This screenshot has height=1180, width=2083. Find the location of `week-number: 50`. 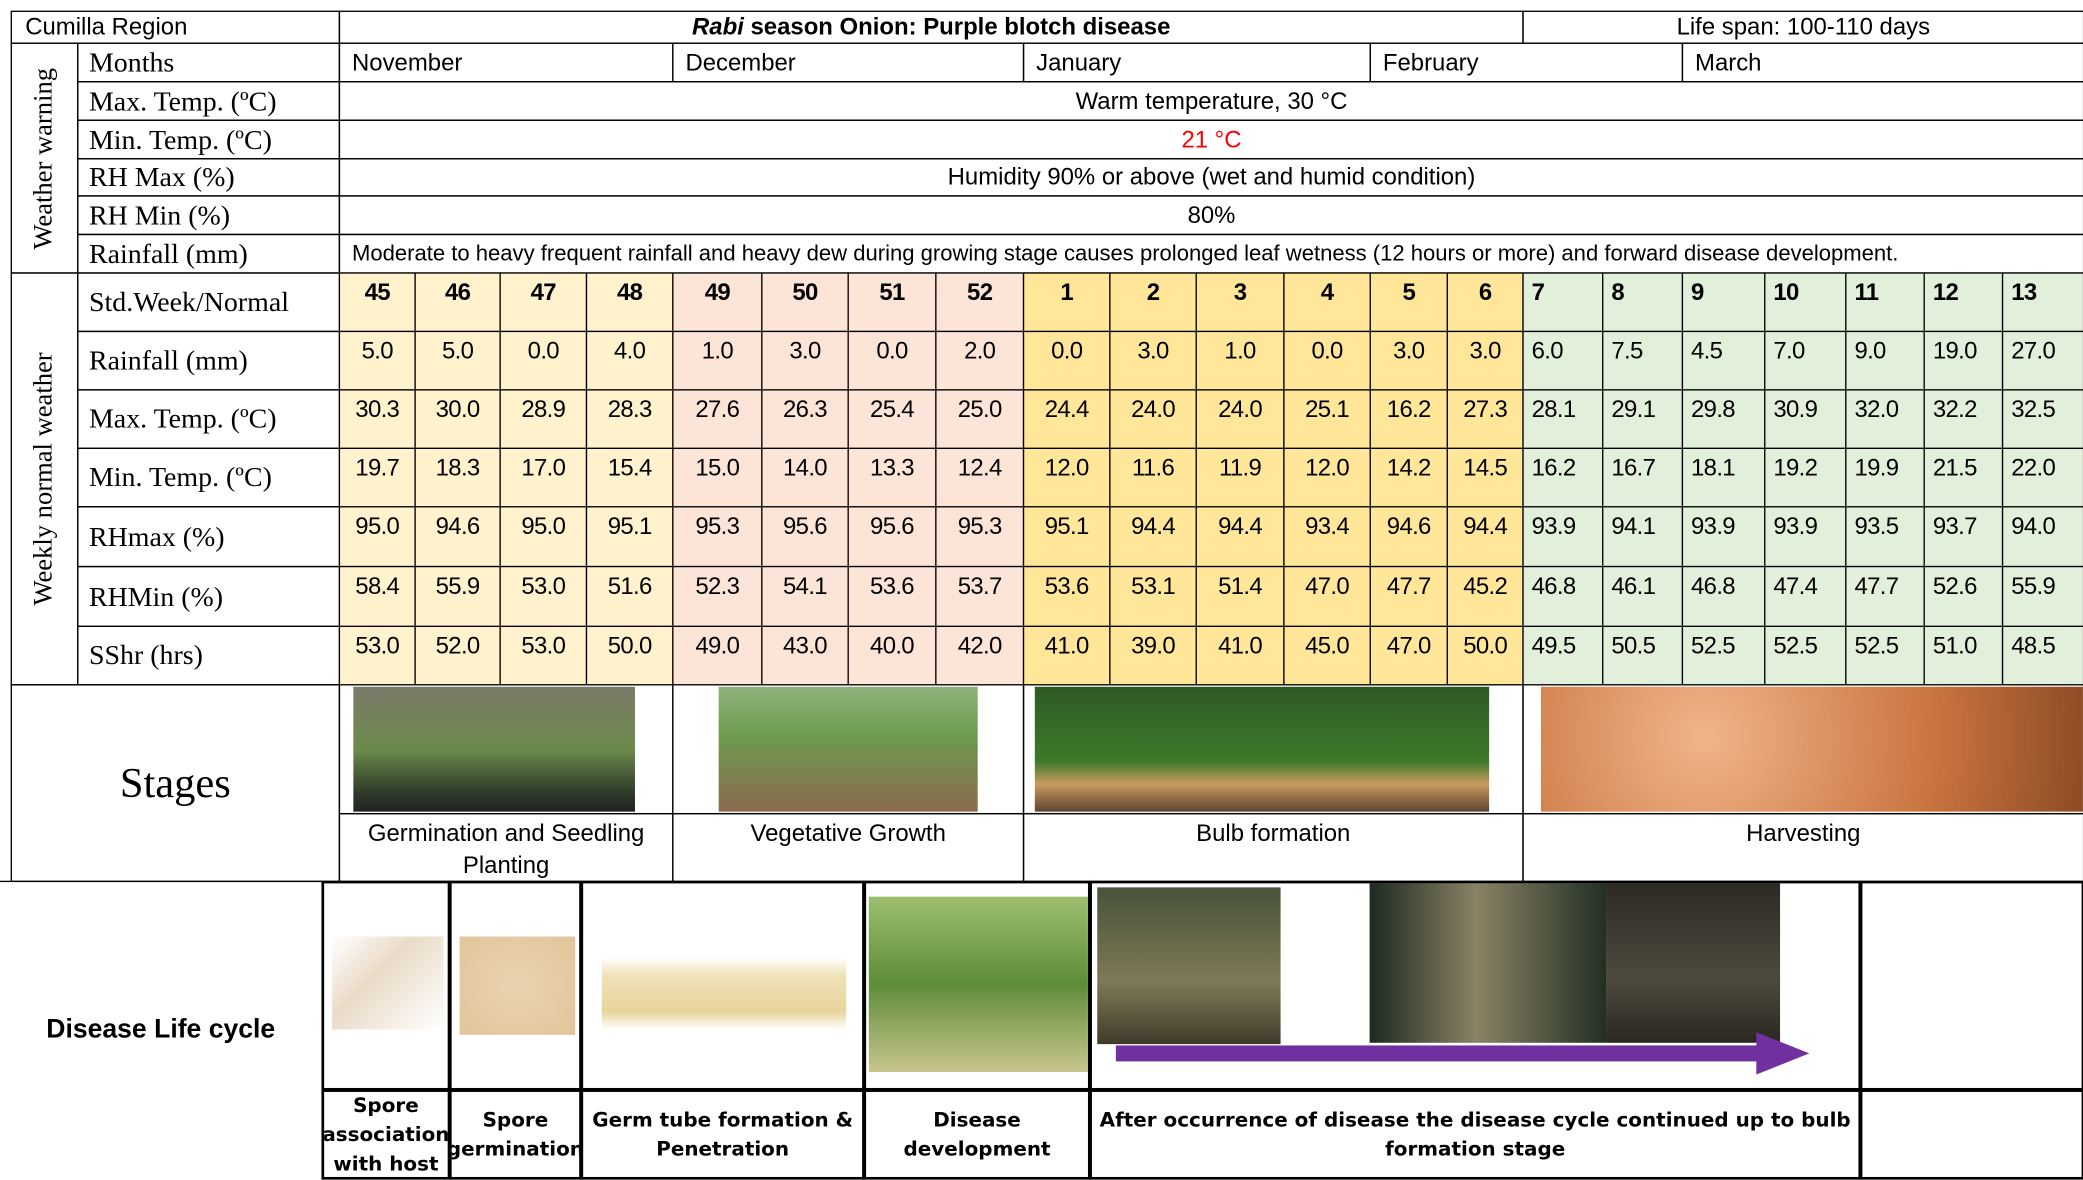

week-number: 50 is located at coordinates (805, 302).